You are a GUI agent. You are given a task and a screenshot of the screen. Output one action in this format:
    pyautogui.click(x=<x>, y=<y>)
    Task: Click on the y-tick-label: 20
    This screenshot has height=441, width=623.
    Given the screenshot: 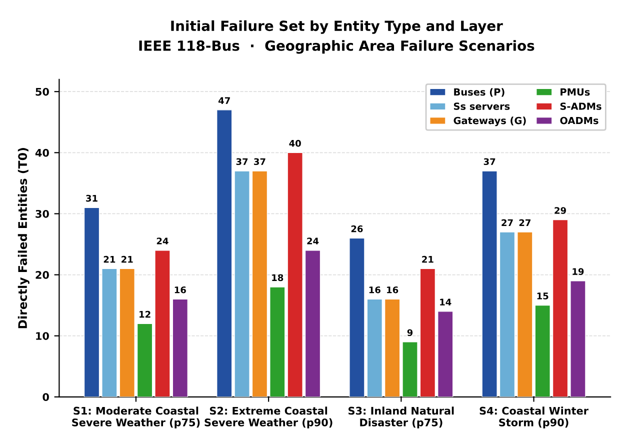 What is the action you would take?
    pyautogui.click(x=42, y=275)
    